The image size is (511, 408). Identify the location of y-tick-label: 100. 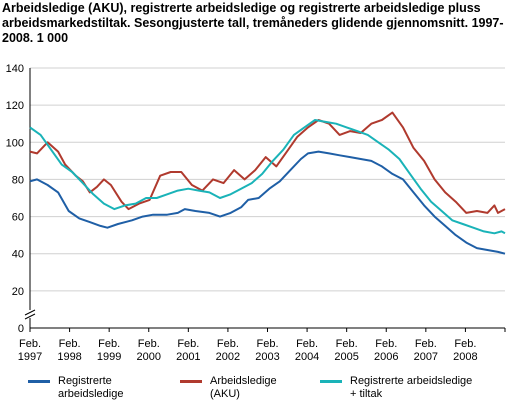
(15, 143).